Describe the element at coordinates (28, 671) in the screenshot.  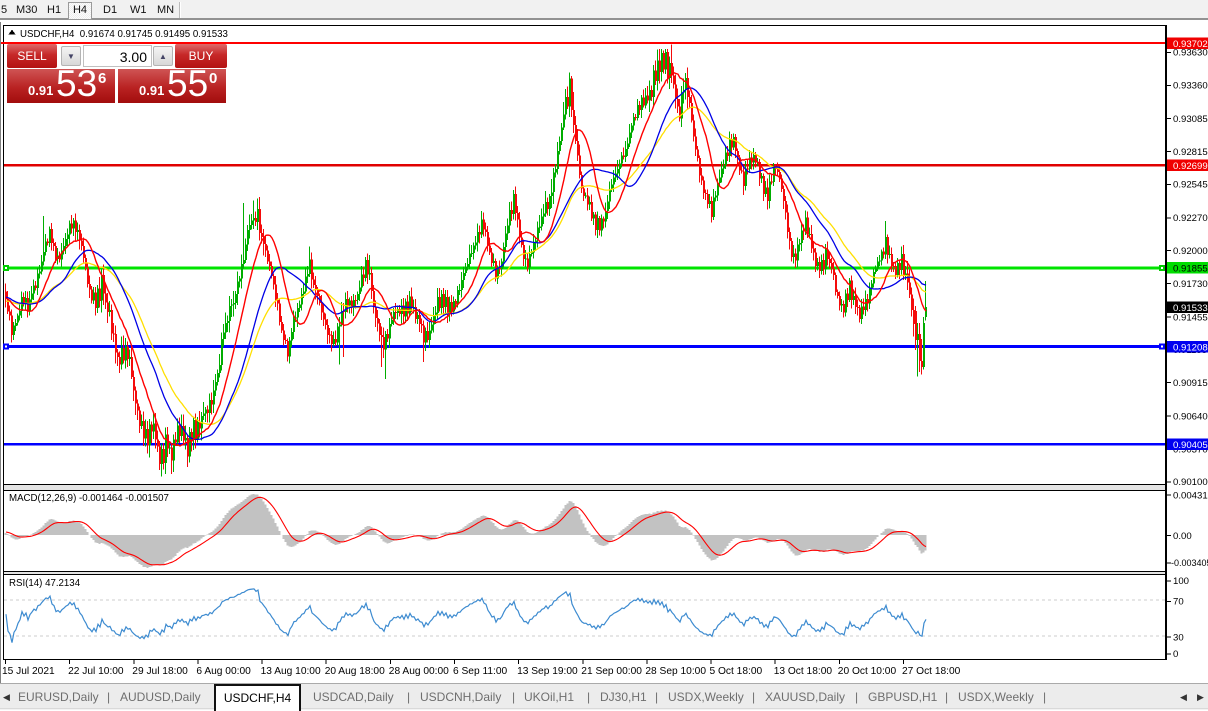
I see `svg-text: 15 Jul 2021` at that location.